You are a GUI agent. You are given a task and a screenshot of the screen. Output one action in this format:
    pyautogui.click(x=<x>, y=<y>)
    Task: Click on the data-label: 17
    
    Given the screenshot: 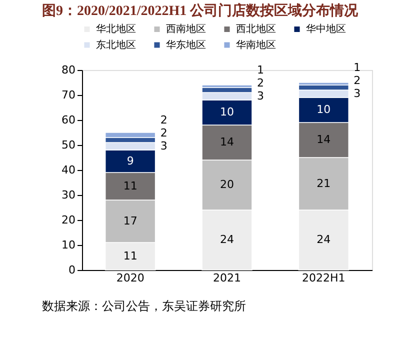 What is the action you would take?
    pyautogui.click(x=130, y=221)
    